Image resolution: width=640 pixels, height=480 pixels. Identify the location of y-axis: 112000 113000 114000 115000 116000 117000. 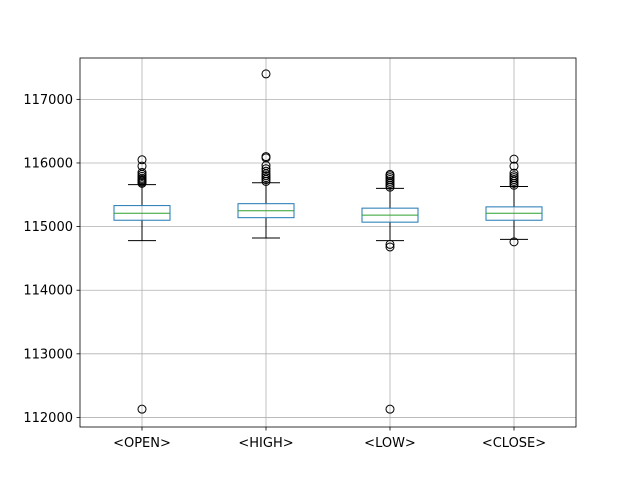
(51, 259).